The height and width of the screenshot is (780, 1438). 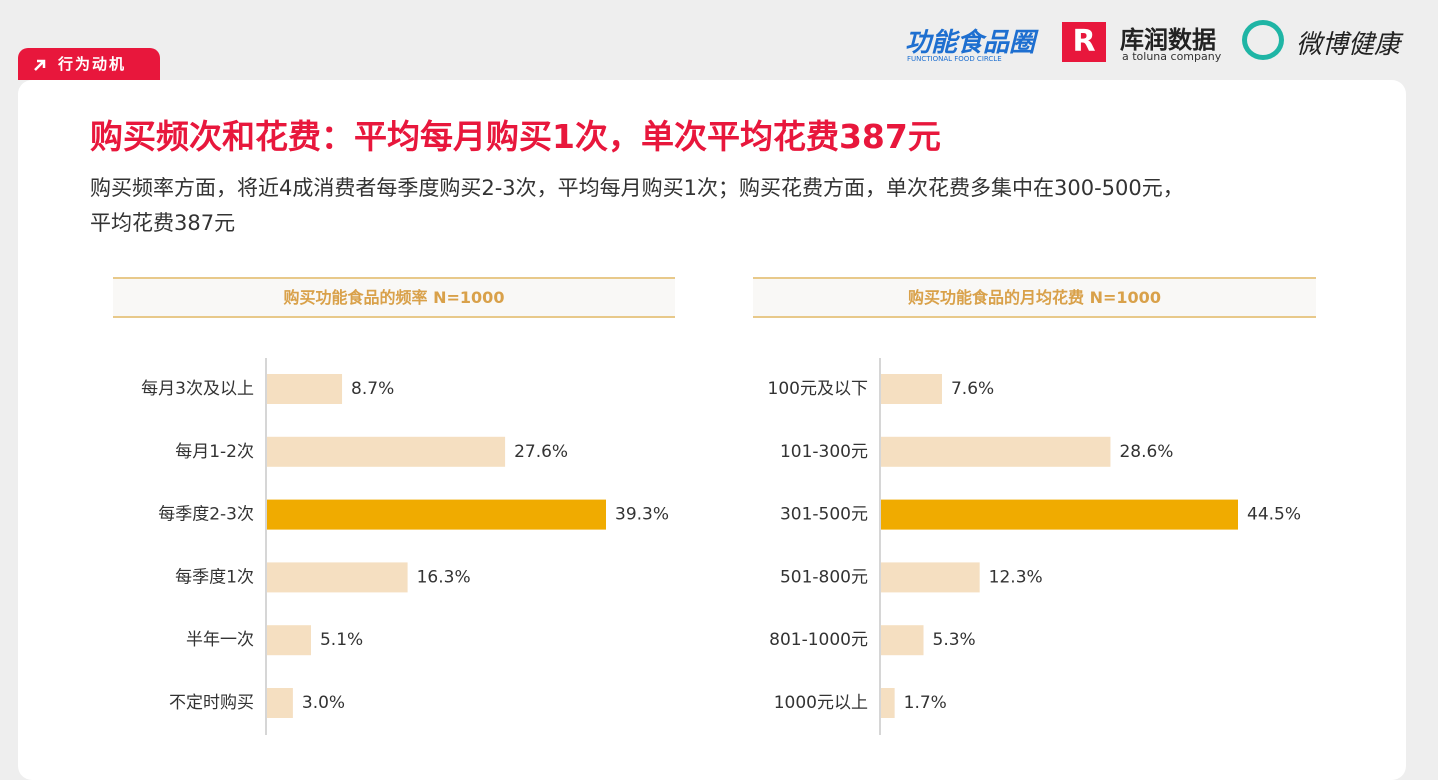 I want to click on chart-title: 购买功能食品的频率 N=1000, so click(x=394, y=297).